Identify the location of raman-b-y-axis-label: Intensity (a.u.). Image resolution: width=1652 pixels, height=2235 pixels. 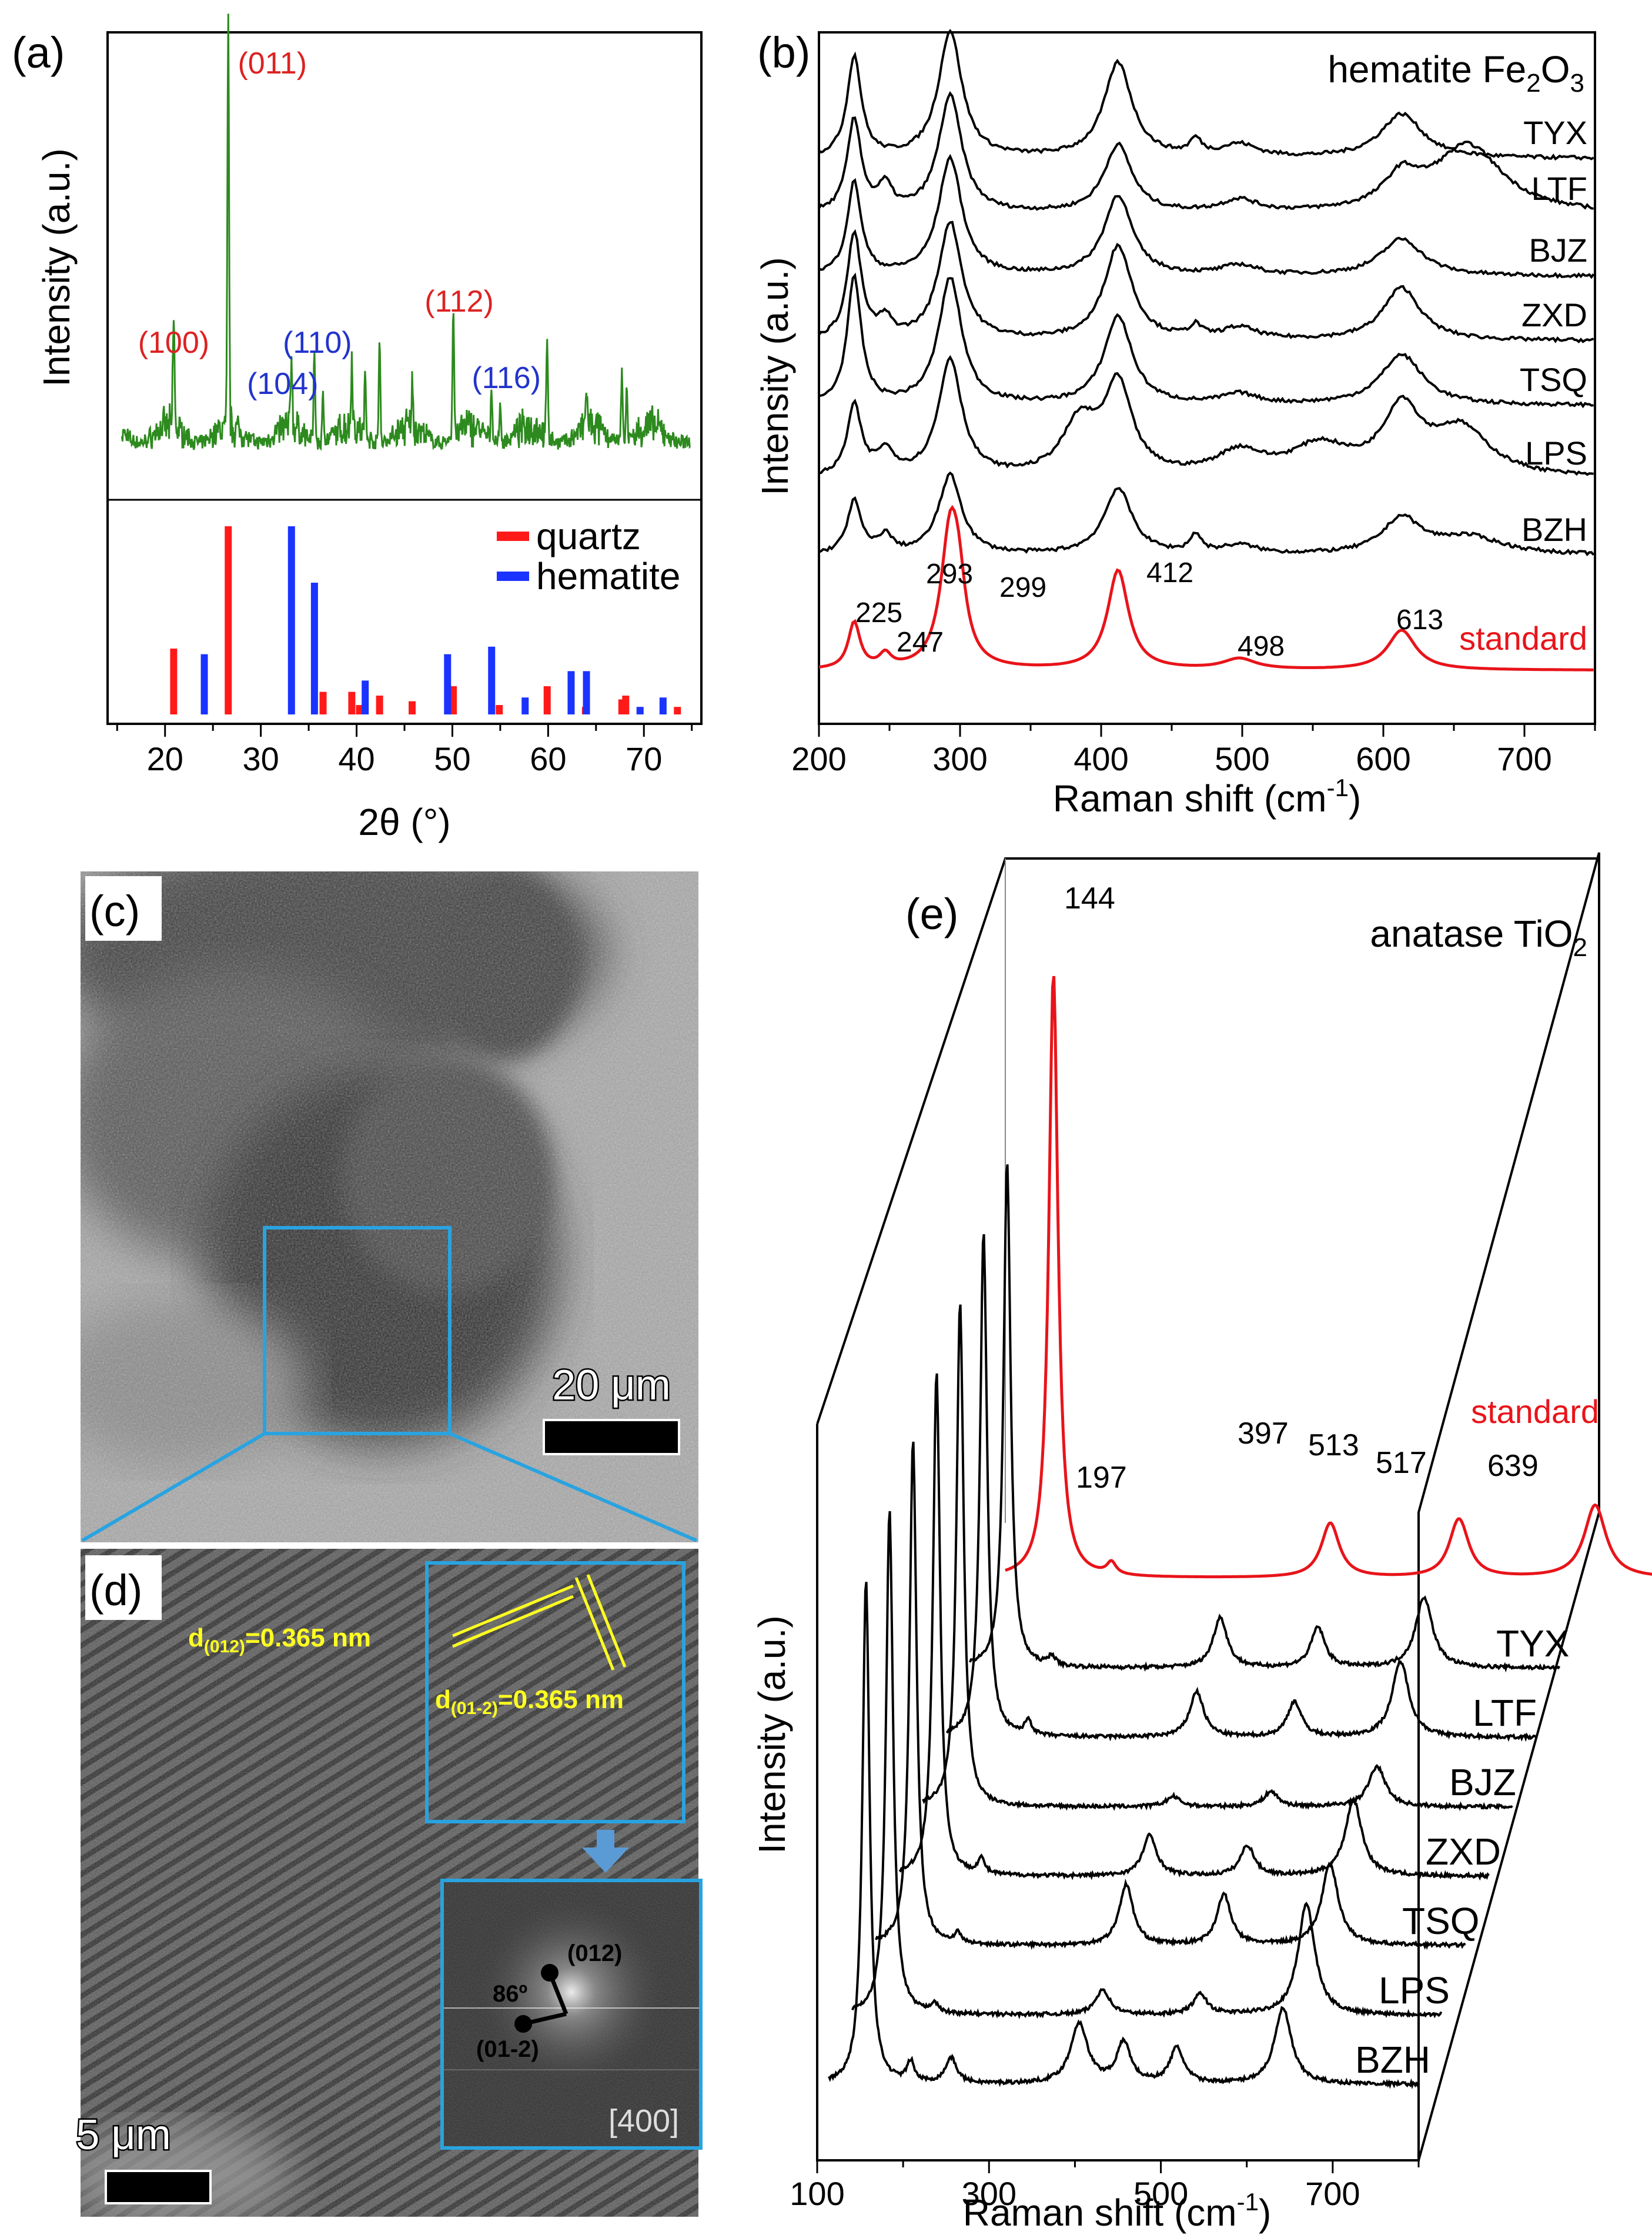
(775, 376).